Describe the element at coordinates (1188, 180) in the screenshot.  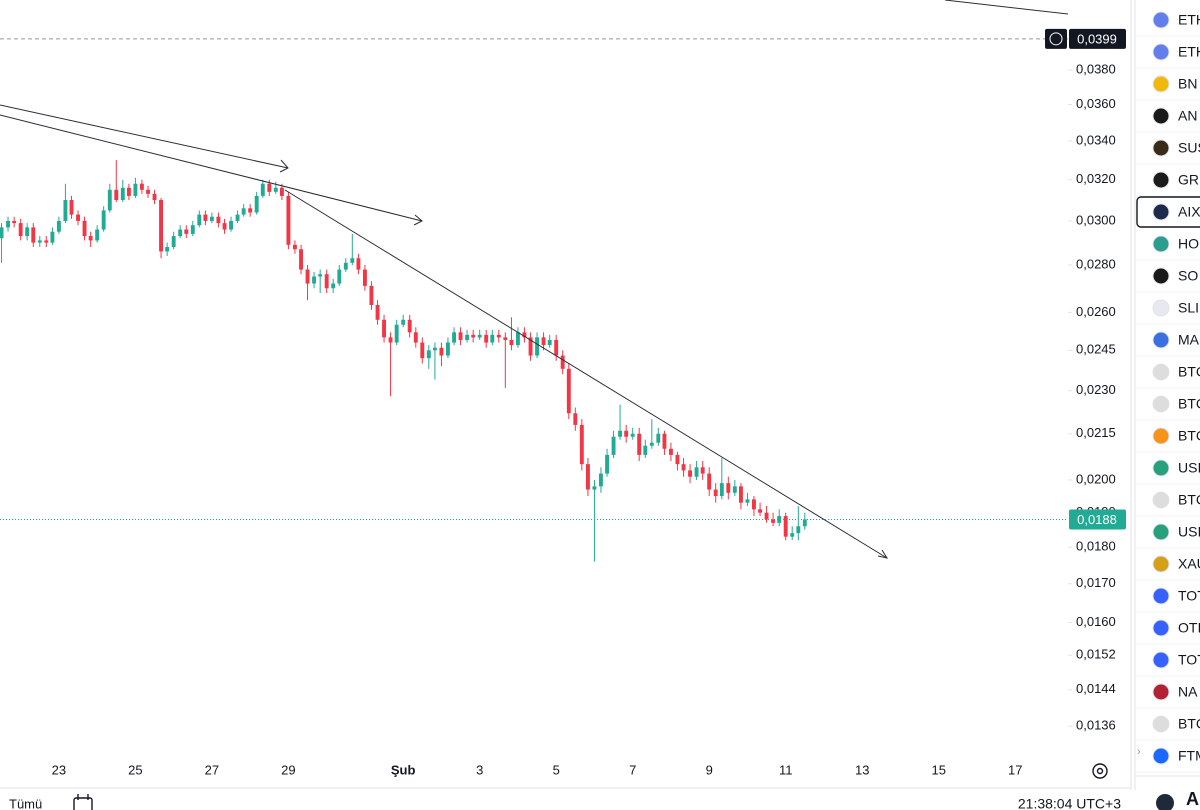
I see `watchlist-symbol: GR` at that location.